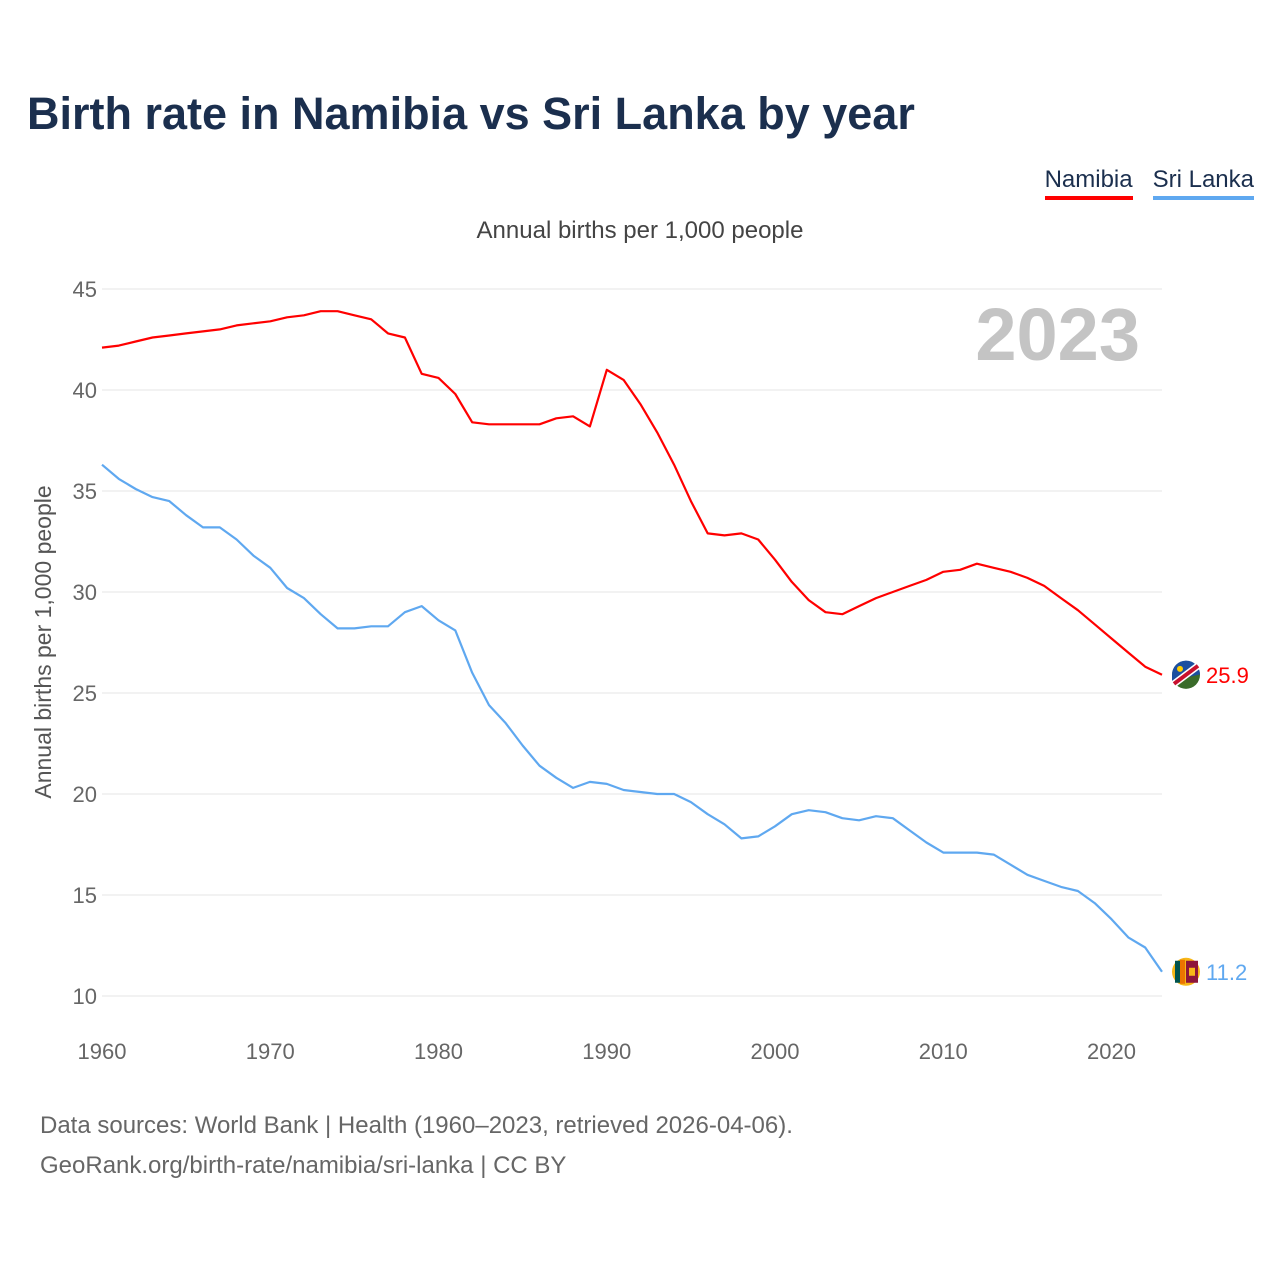 The height and width of the screenshot is (1280, 1280). I want to click on y-tick-label: 10, so click(85, 996).